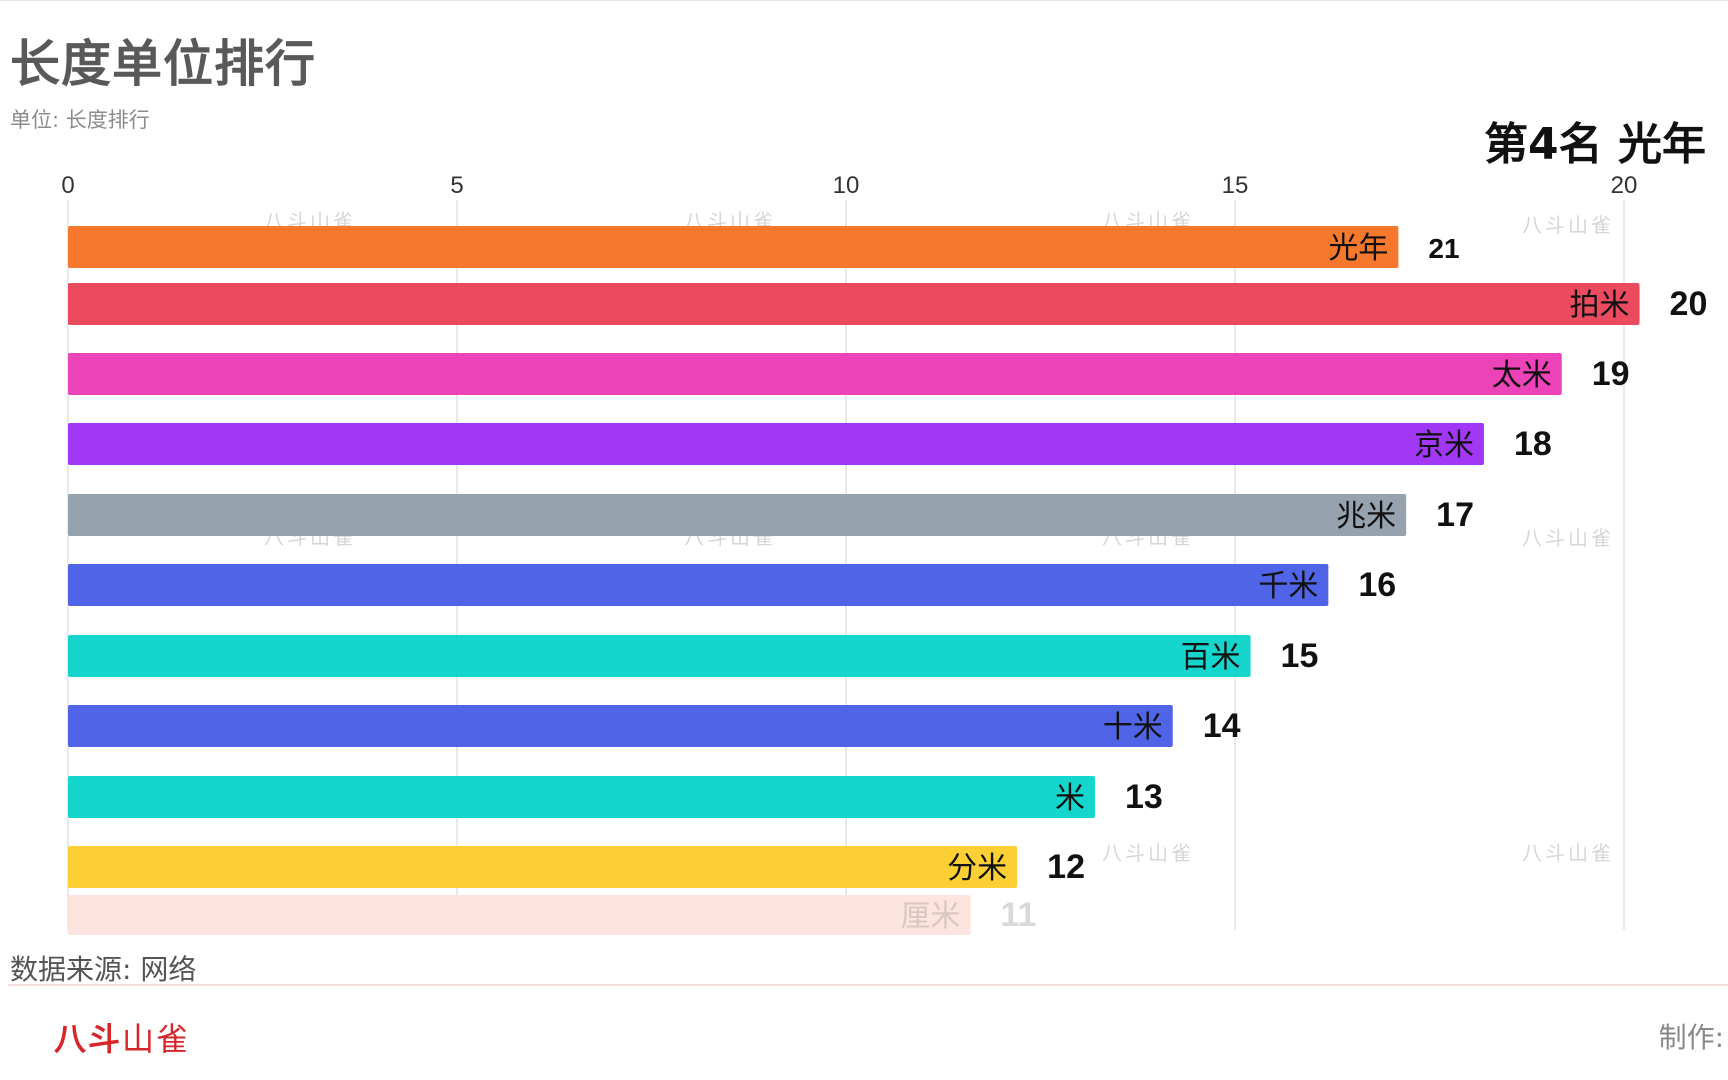 This screenshot has height=1080, width=1728. What do you see at coordinates (846, 185) in the screenshot?
I see `x-tick-label: 10` at bounding box center [846, 185].